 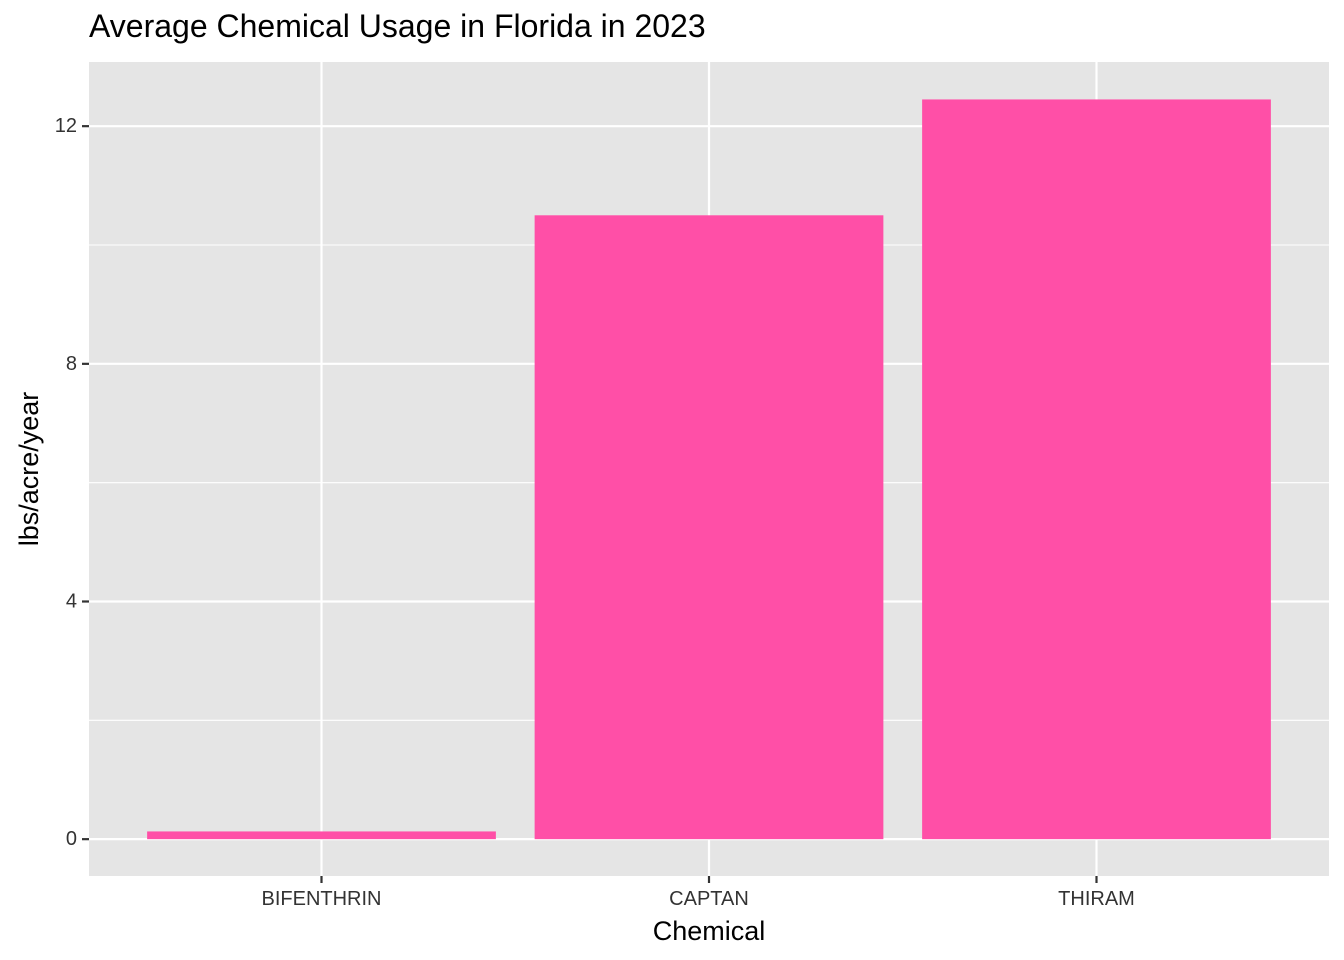 What do you see at coordinates (66, 126) in the screenshot?
I see `y-tick-label: 12` at bounding box center [66, 126].